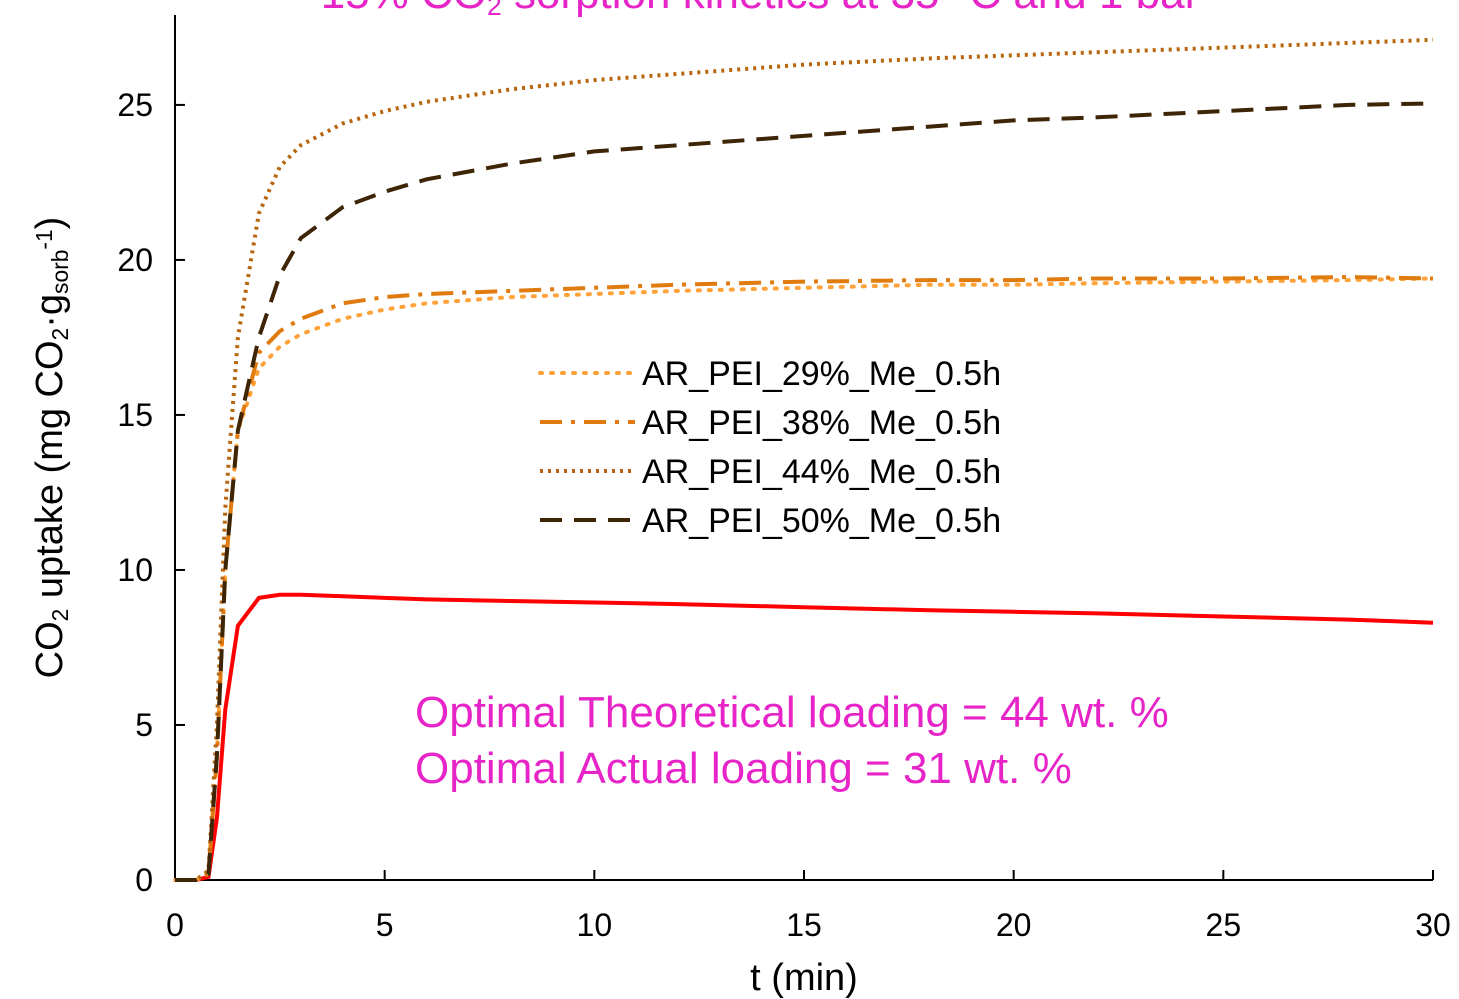 Image resolution: width=1459 pixels, height=999 pixels. I want to click on legend-label: AR_PEI_50%_Me_0.5h, so click(821, 521).